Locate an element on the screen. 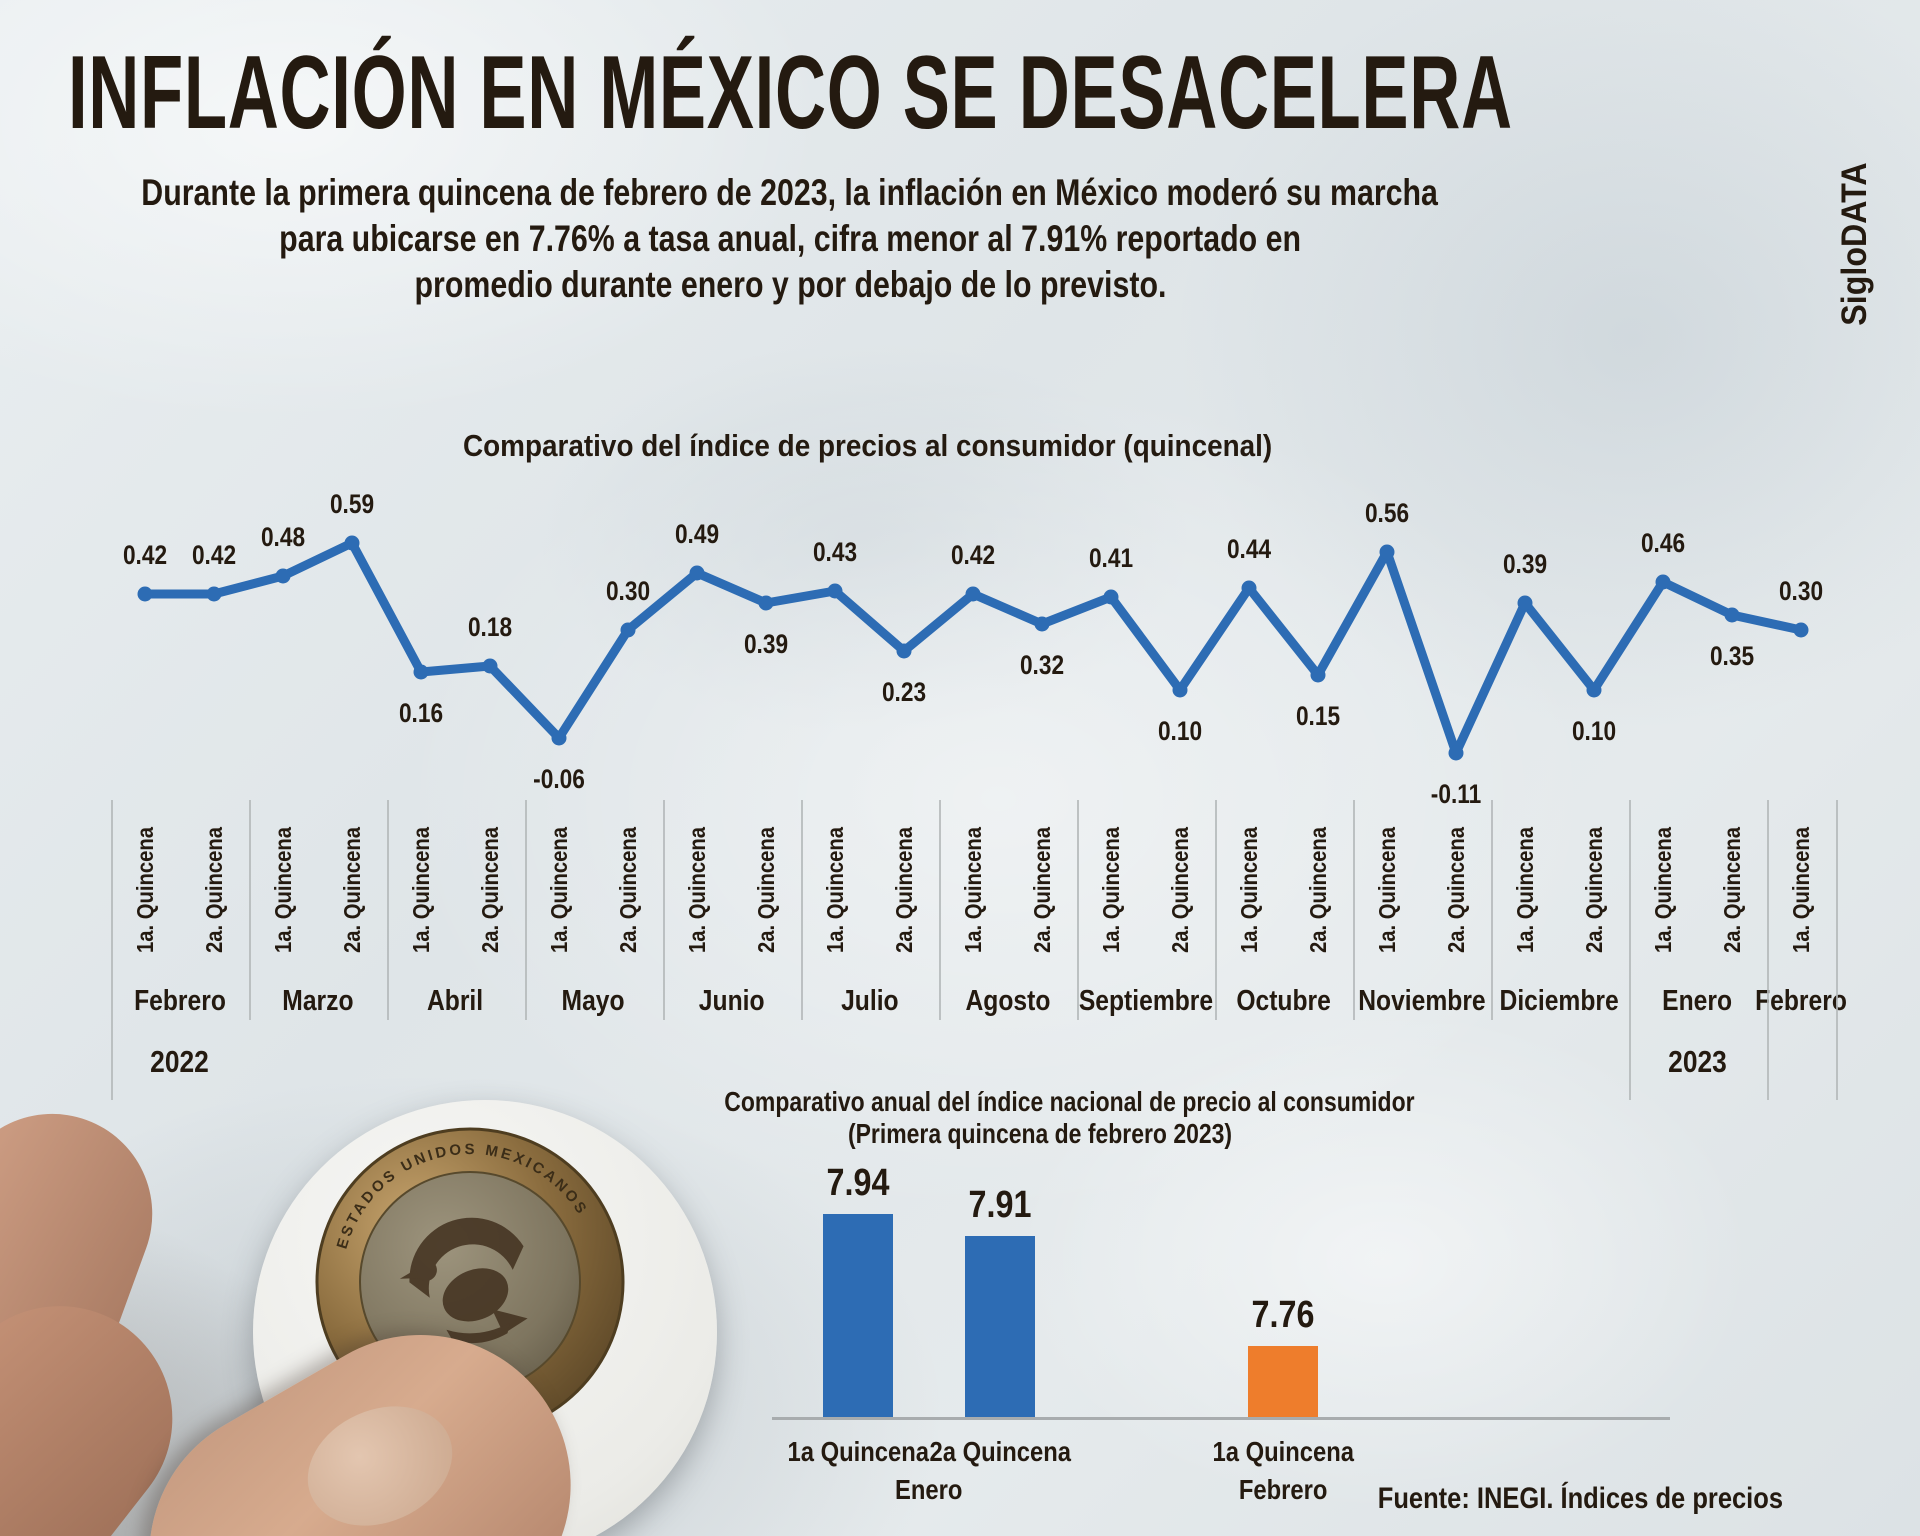  bar-value-label: 7.76 is located at coordinates (1283, 1315).